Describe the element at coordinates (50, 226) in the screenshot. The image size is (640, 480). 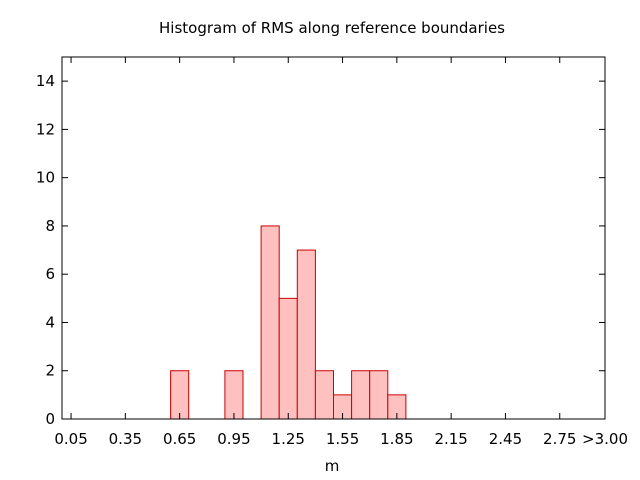
I see `y-tick-label: 8` at that location.